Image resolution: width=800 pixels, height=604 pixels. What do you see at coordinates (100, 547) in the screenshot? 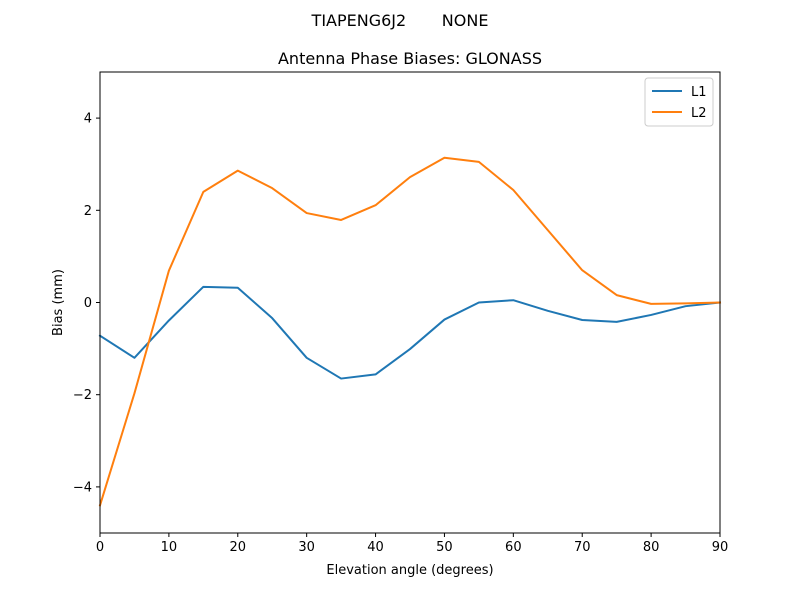
I see `x-tick-label: 0` at bounding box center [100, 547].